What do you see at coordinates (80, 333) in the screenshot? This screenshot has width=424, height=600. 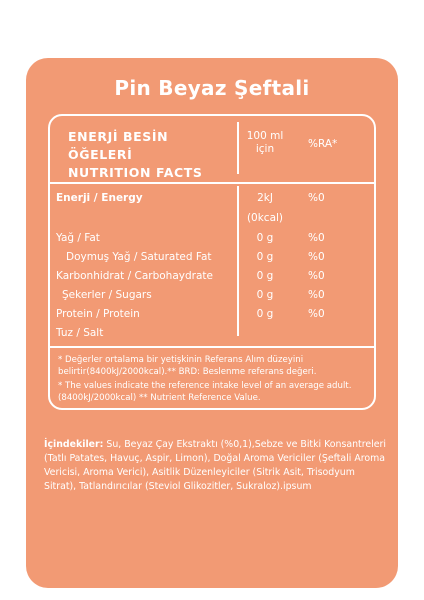 I see `row-label: Tuz / Salt` at bounding box center [80, 333].